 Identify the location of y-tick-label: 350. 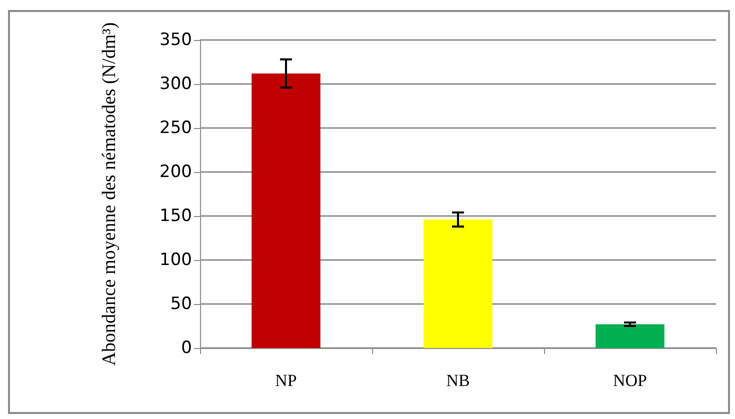
(176, 40).